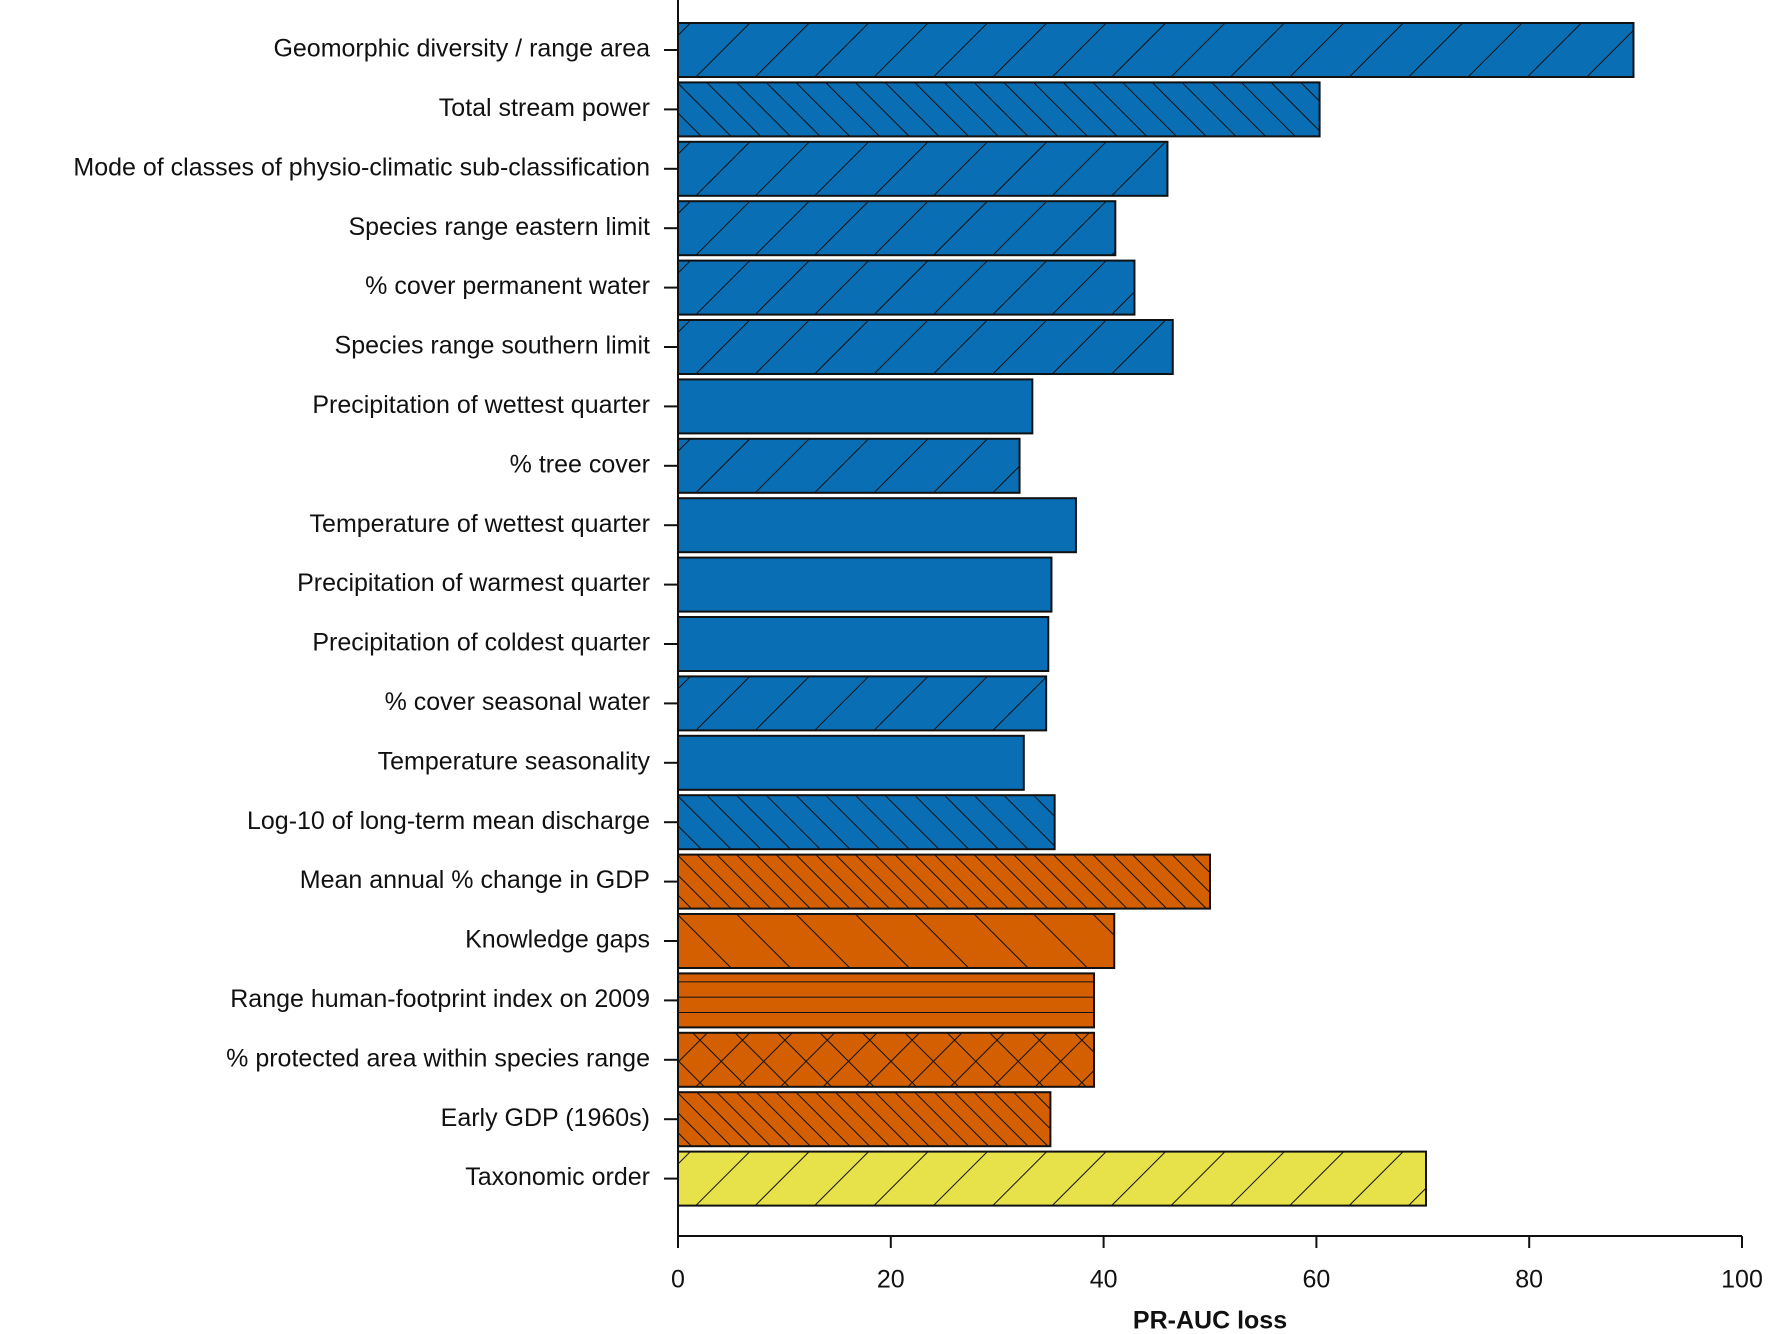 Image resolution: width=1772 pixels, height=1334 pixels. Describe the element at coordinates (580, 464) in the screenshot. I see `y-tick-label: % tree cover` at that location.